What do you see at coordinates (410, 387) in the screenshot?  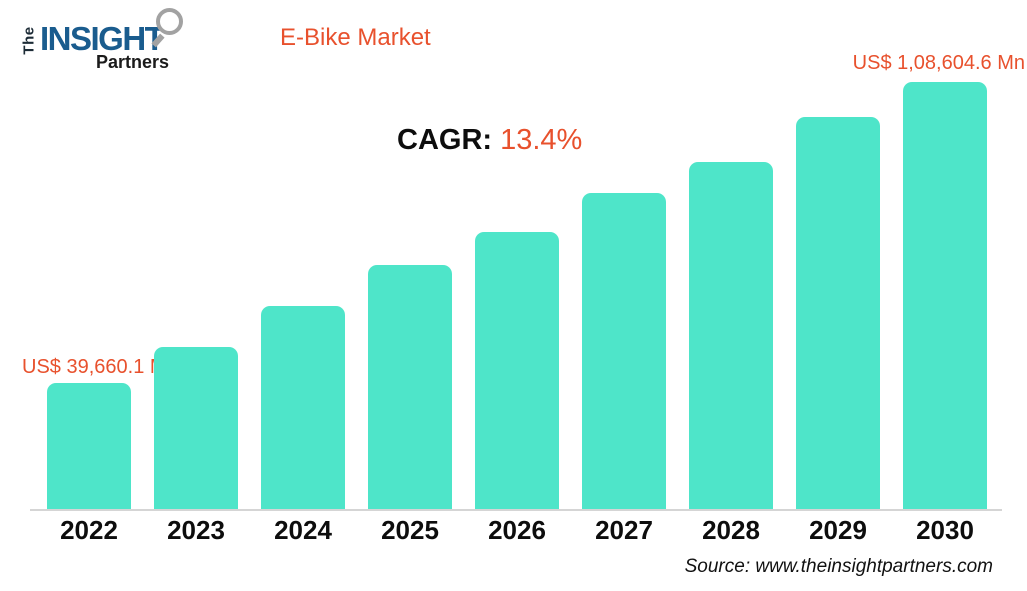 I see `bar-2025` at bounding box center [410, 387].